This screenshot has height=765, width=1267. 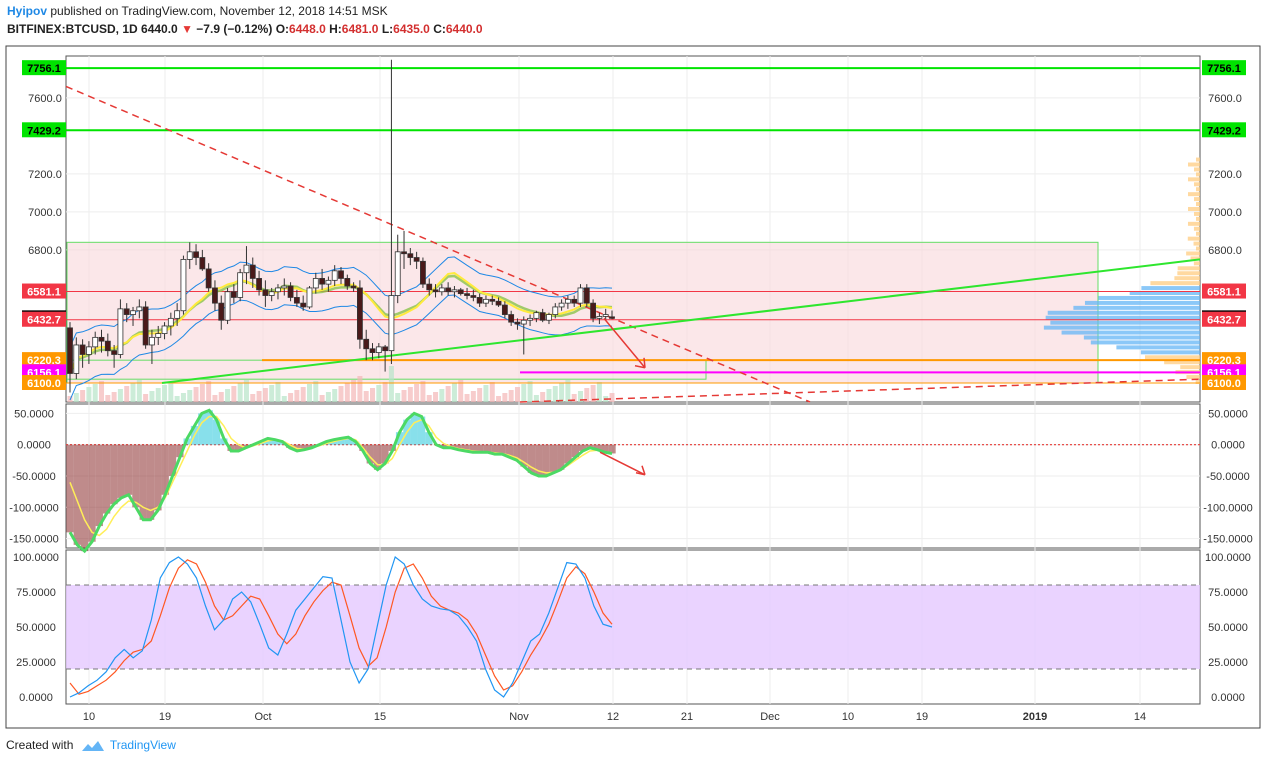 I want to click on level-label-right: 7429.2, so click(x=1224, y=131).